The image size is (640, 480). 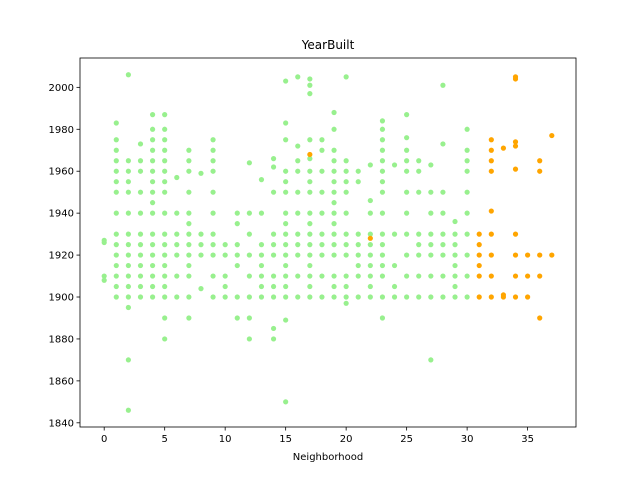 What do you see at coordinates (328, 457) in the screenshot?
I see `x-axis-label: Neighborhood` at bounding box center [328, 457].